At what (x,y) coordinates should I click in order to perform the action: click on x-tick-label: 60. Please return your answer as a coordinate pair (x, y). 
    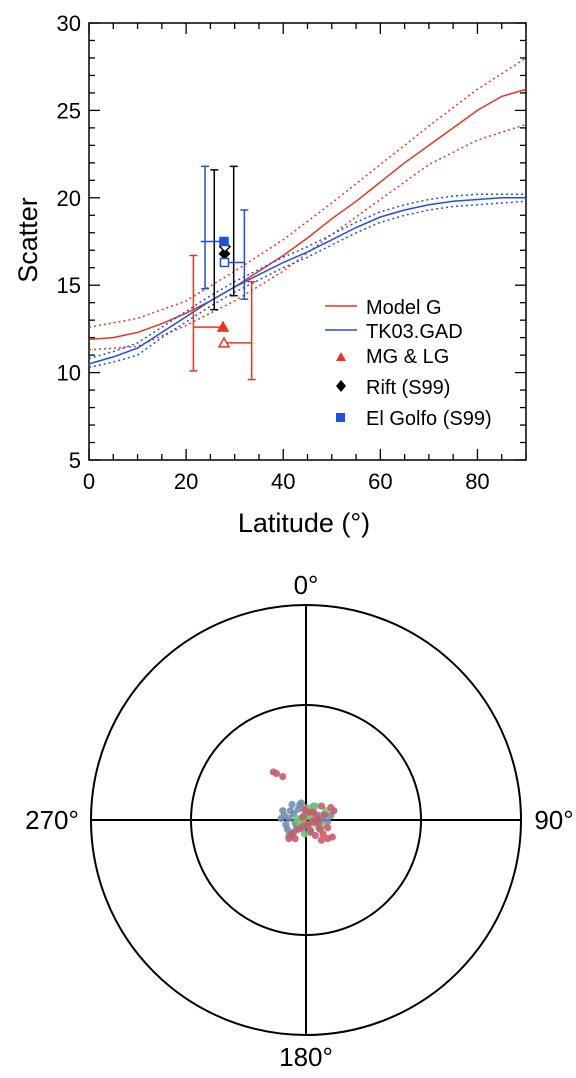
    Looking at the image, I should click on (380, 481).